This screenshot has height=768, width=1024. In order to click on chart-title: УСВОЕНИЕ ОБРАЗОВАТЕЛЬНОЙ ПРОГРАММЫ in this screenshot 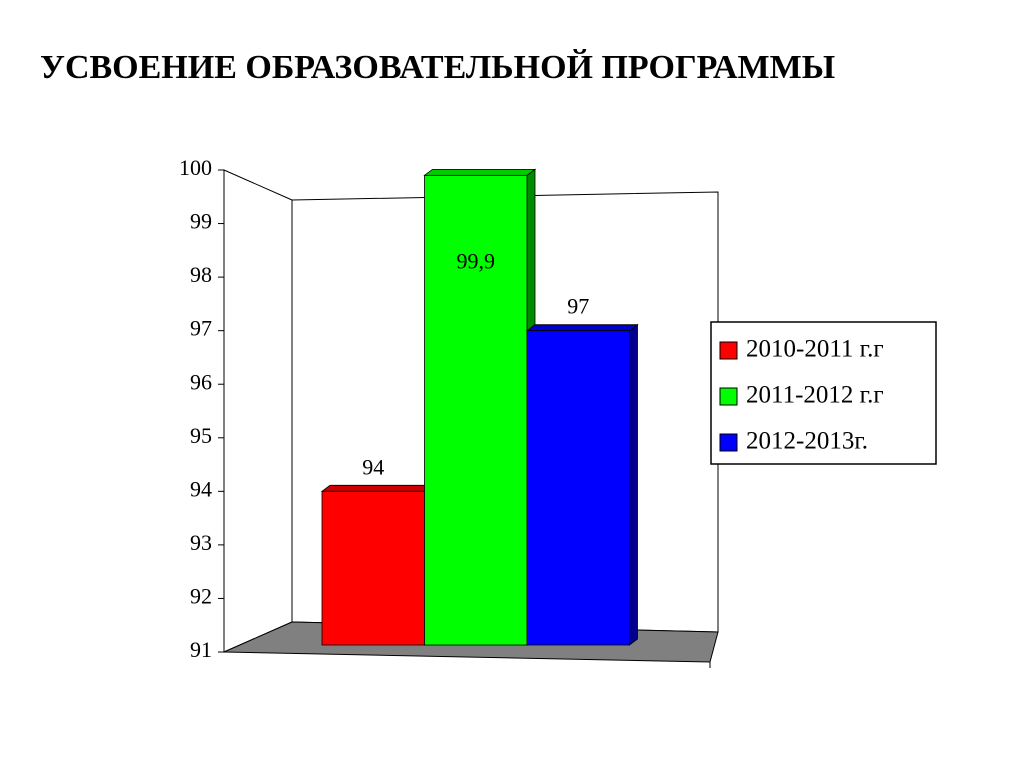, I will do `click(437, 67)`.